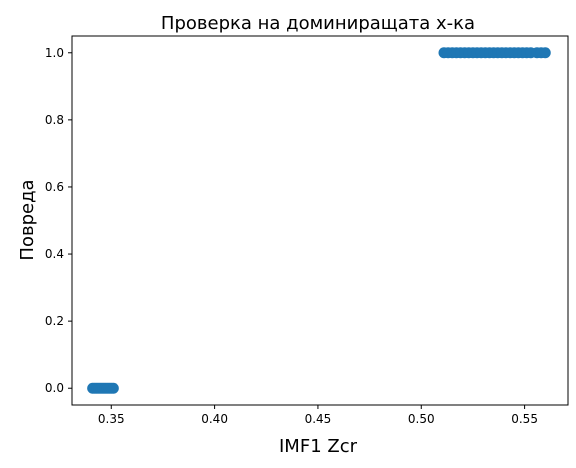 This screenshot has height=468, width=576. Describe the element at coordinates (214, 419) in the screenshot. I see `x-tick-label: 0.40` at that location.